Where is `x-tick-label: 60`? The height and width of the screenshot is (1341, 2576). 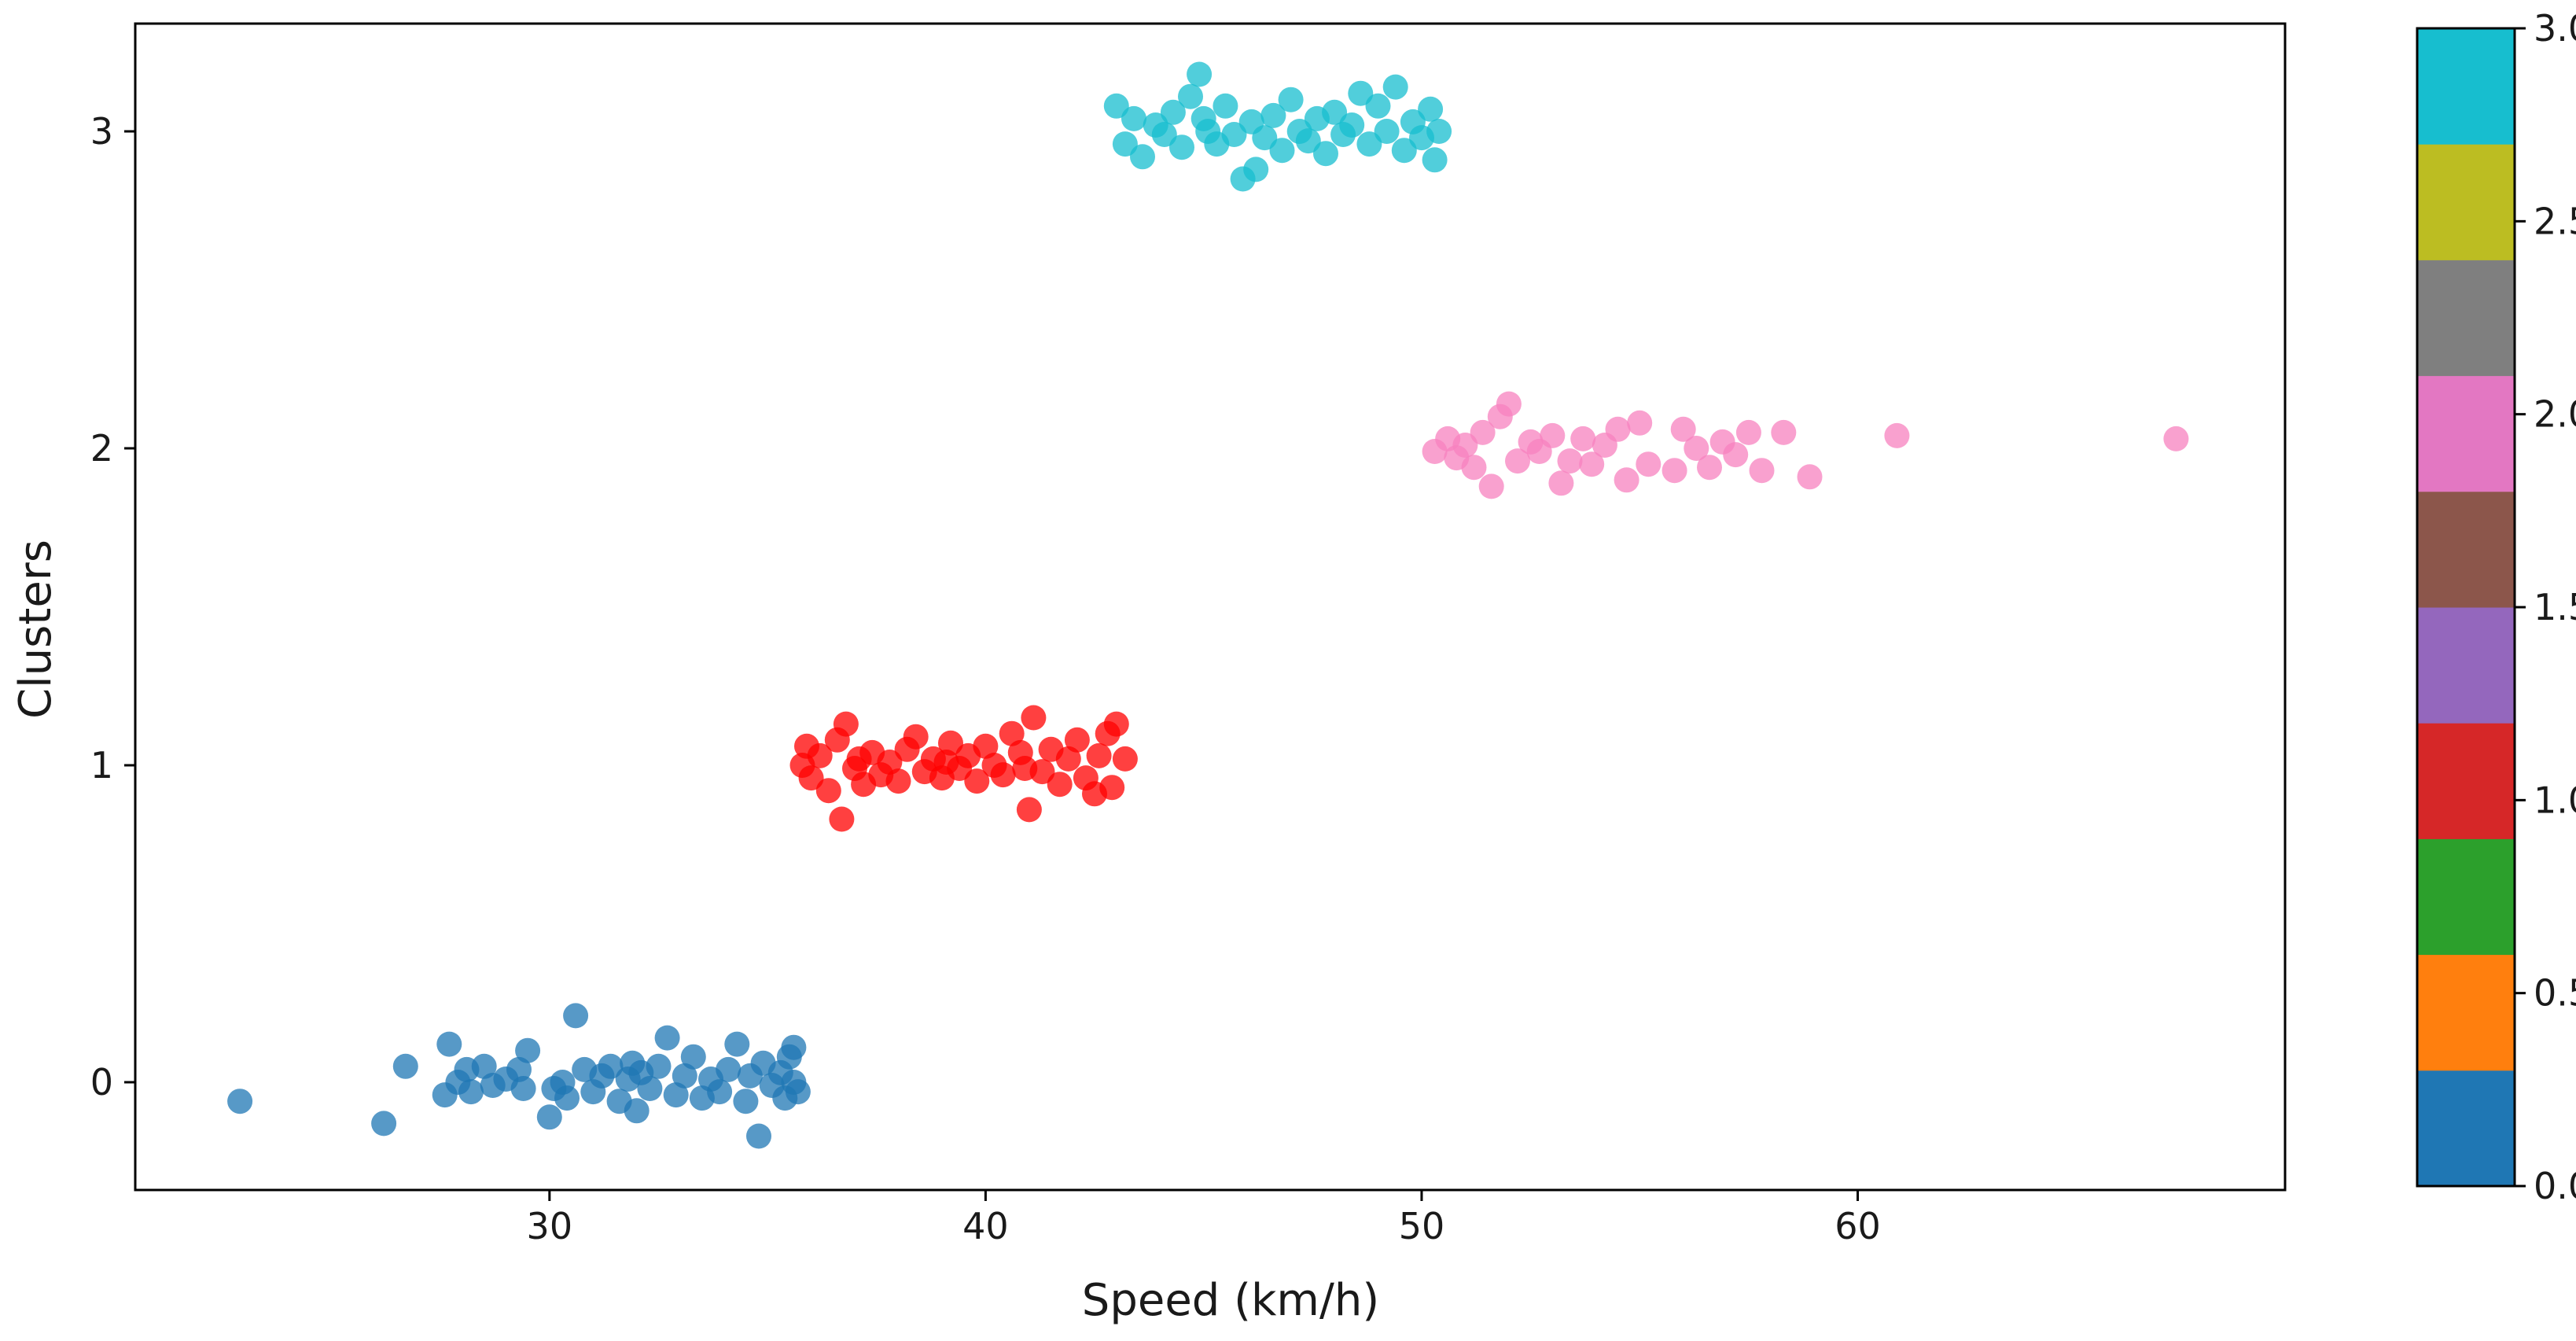
x-tick-label: 60 is located at coordinates (1858, 1226).